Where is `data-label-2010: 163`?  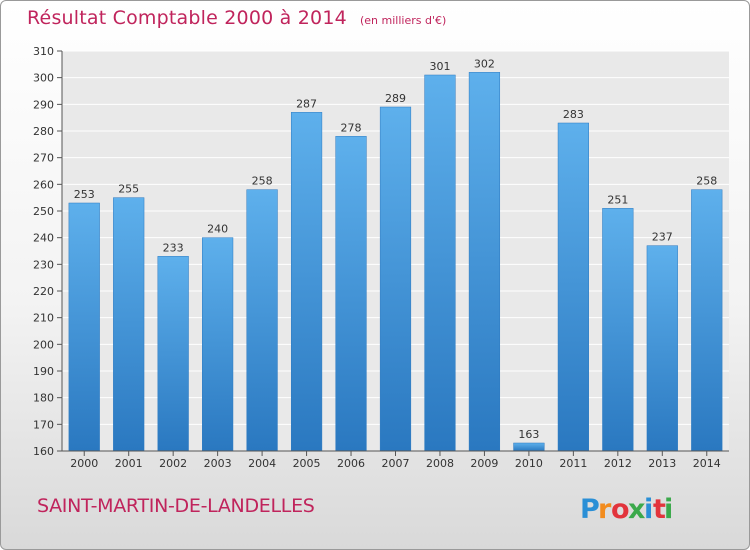 data-label-2010: 163 is located at coordinates (528, 434).